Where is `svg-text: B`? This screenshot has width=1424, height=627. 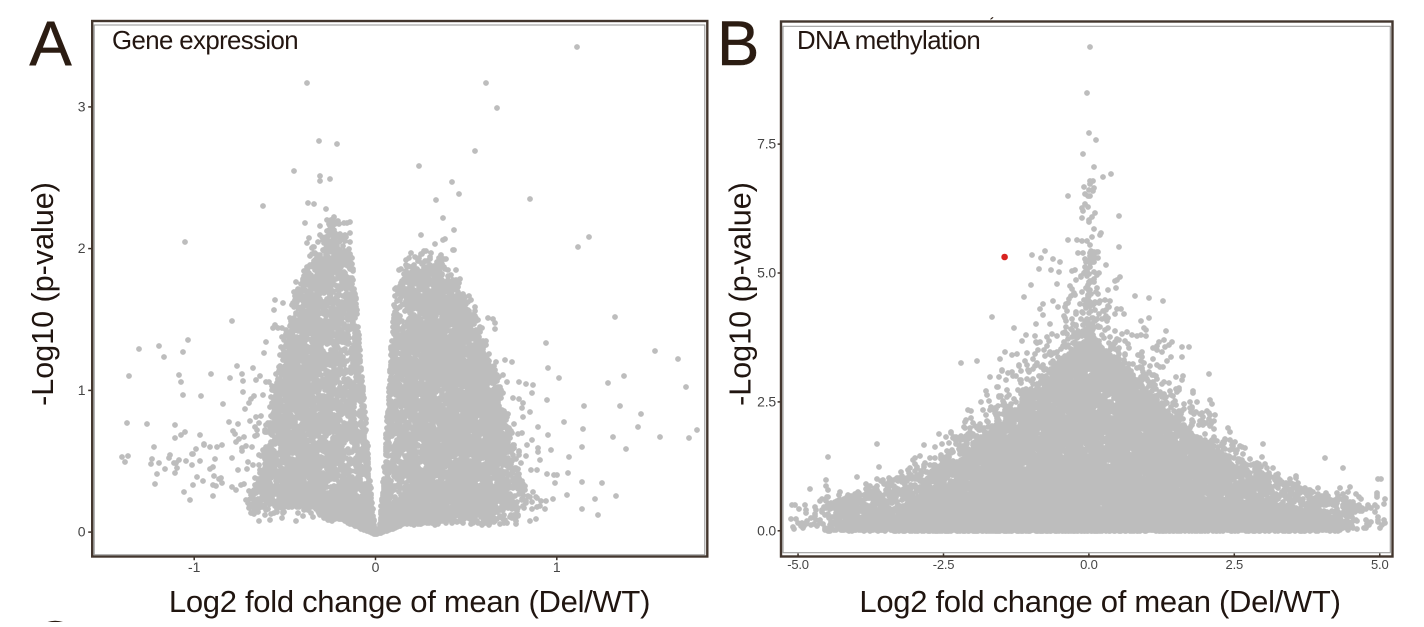 svg-text: B is located at coordinates (738, 44).